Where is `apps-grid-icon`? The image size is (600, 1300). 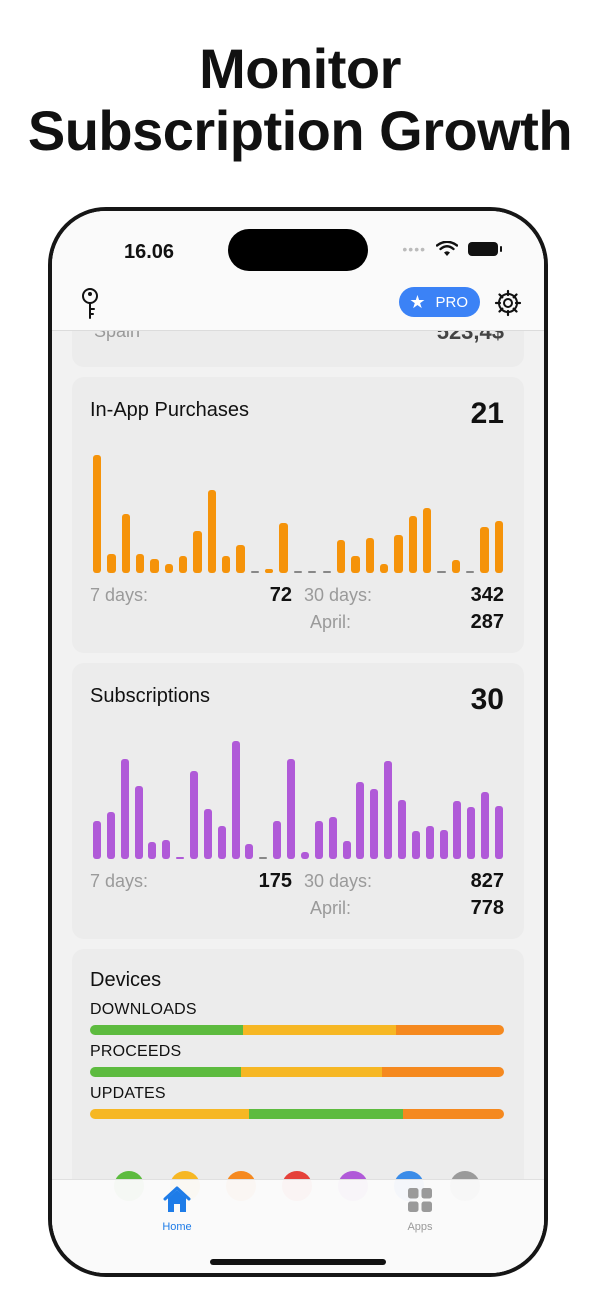 apps-grid-icon is located at coordinates (420, 1200).